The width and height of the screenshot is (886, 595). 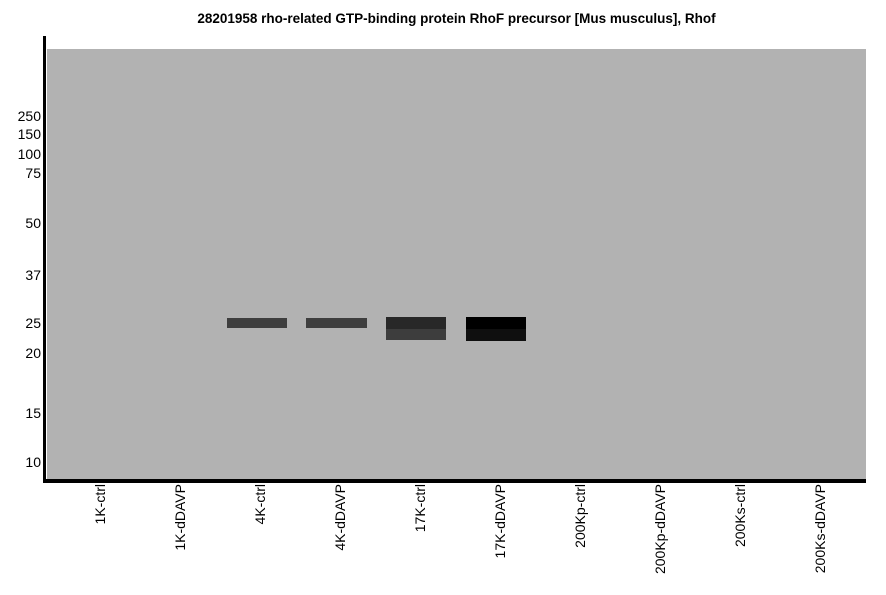 I want to click on y-tick-label-10: 10, so click(x=33, y=462).